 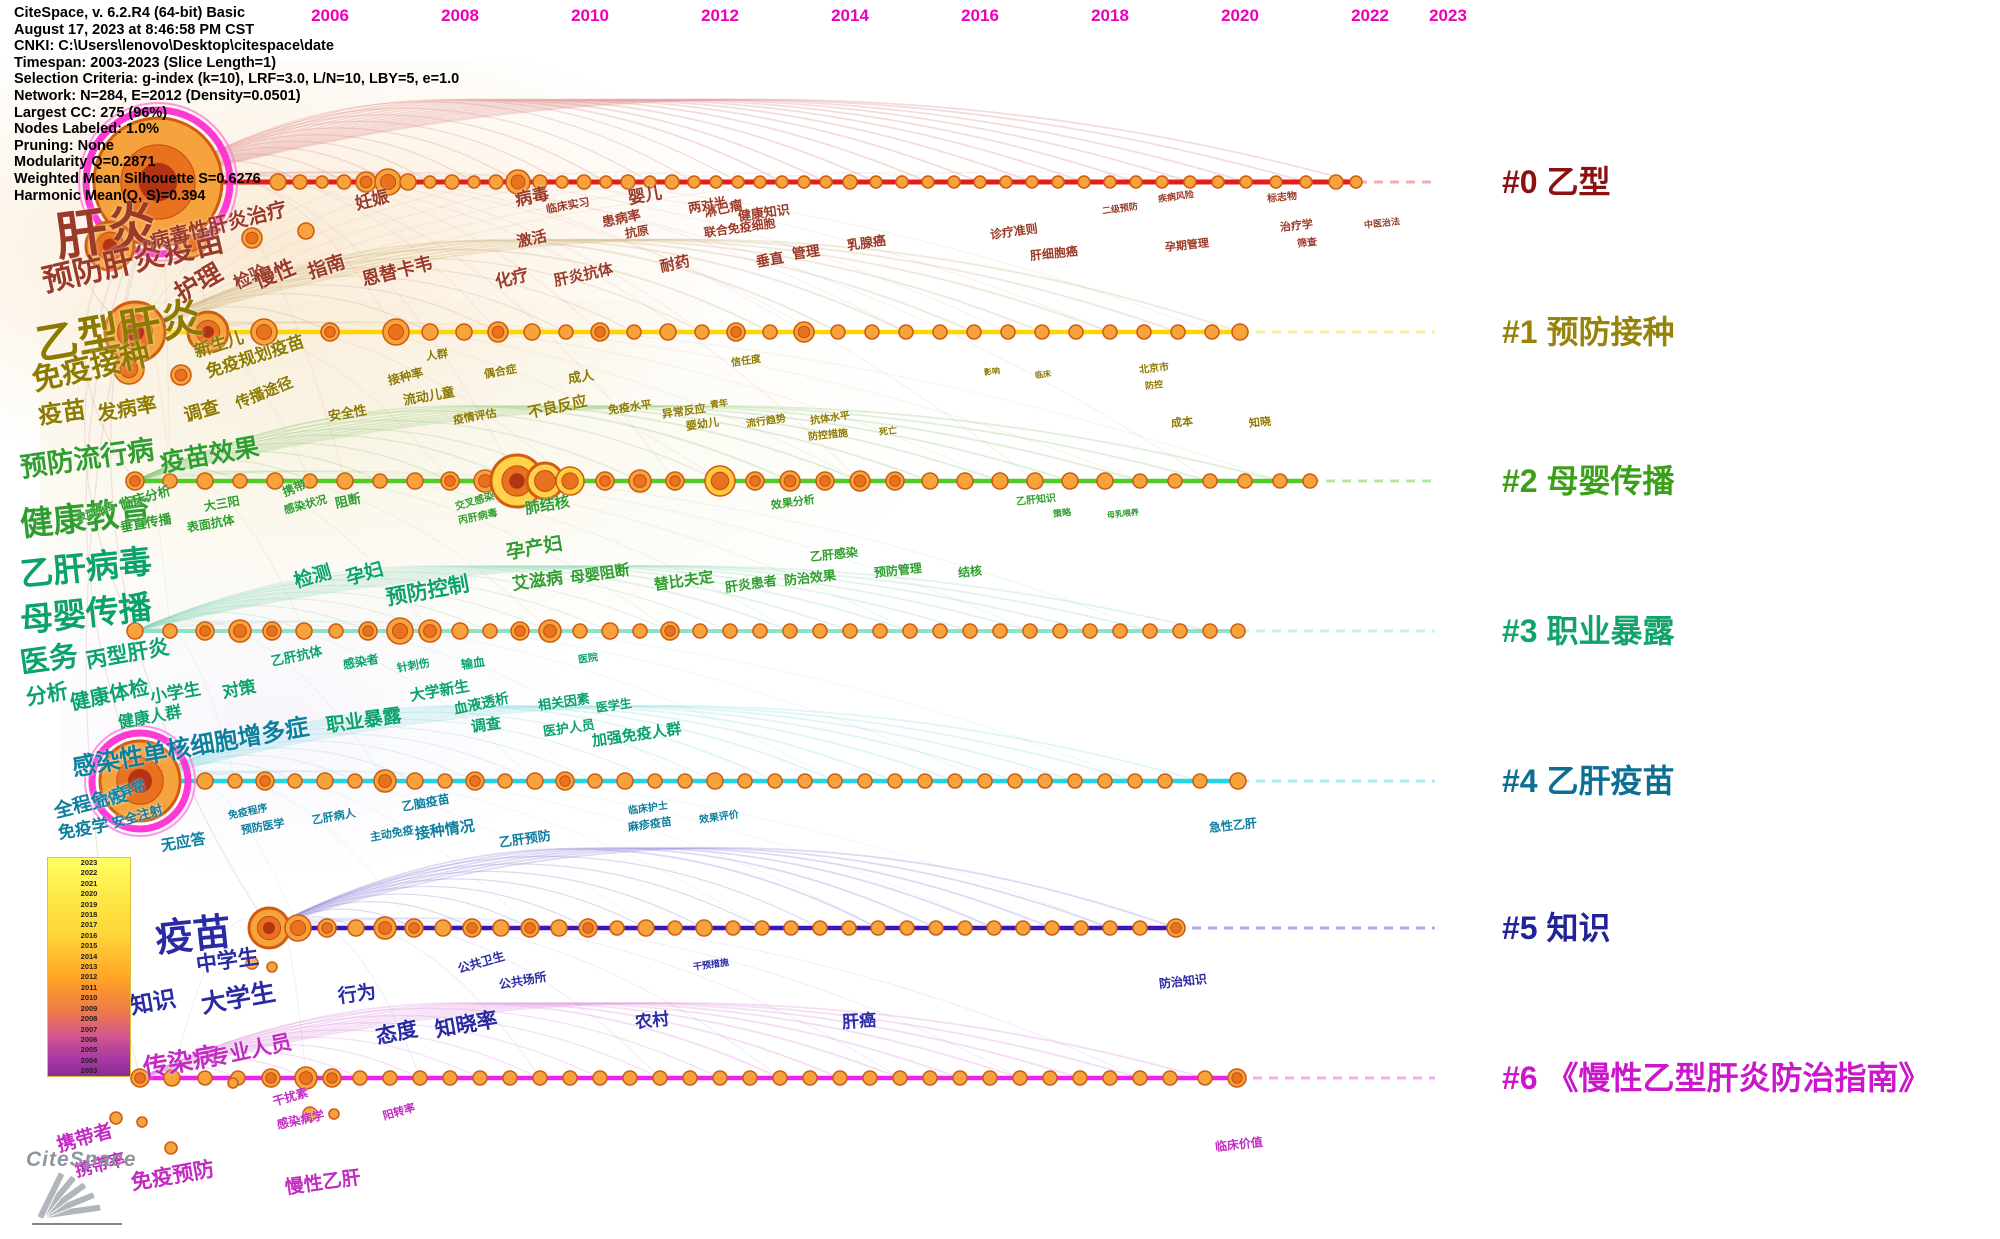 What do you see at coordinates (1588, 781) in the screenshot?
I see `cluster-label-4: #4 乙肝疫苗` at bounding box center [1588, 781].